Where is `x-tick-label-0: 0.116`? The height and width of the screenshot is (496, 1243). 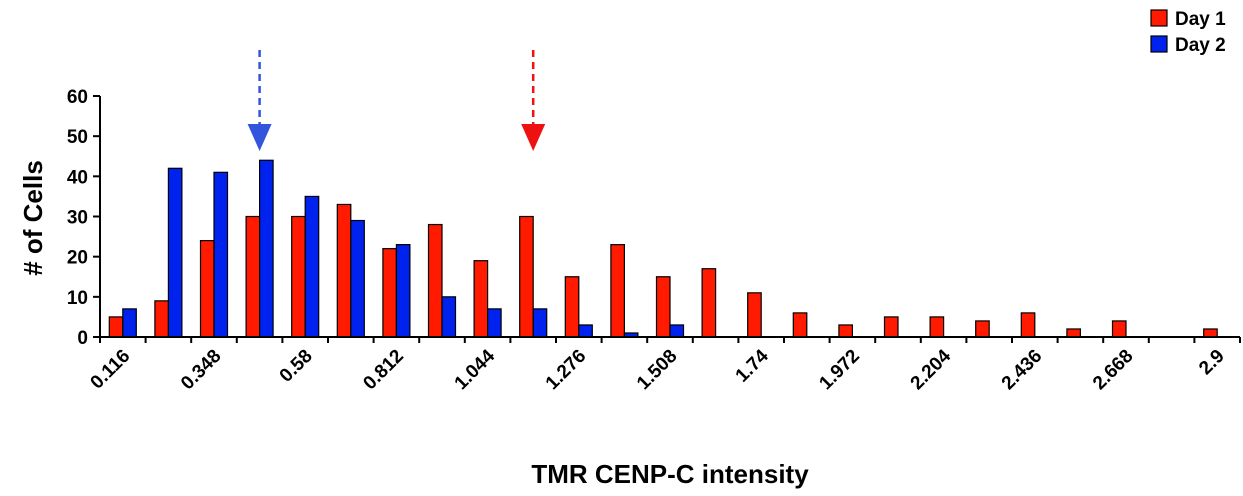
x-tick-label-0: 0.116 is located at coordinates (111, 370).